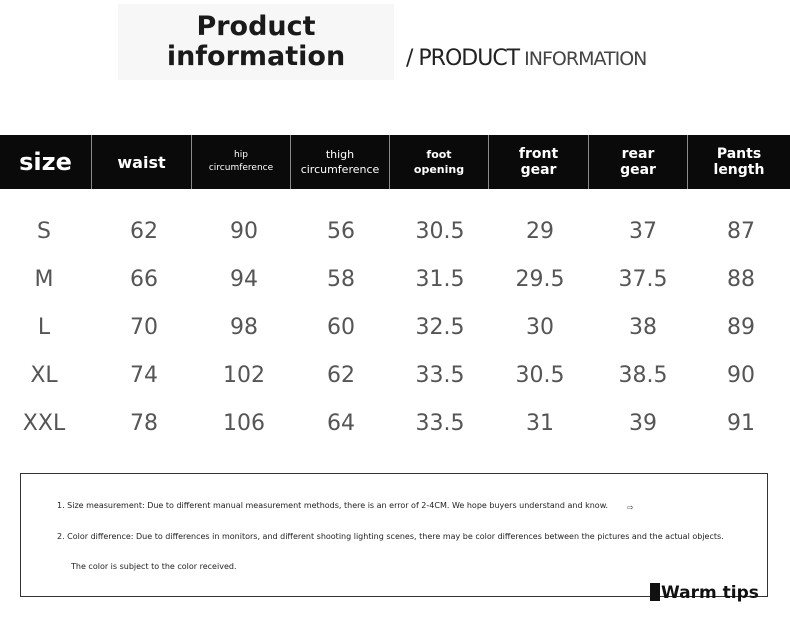 The width and height of the screenshot is (790, 637). What do you see at coordinates (439, 154) in the screenshot?
I see `header-foot-line-1: foot` at bounding box center [439, 154].